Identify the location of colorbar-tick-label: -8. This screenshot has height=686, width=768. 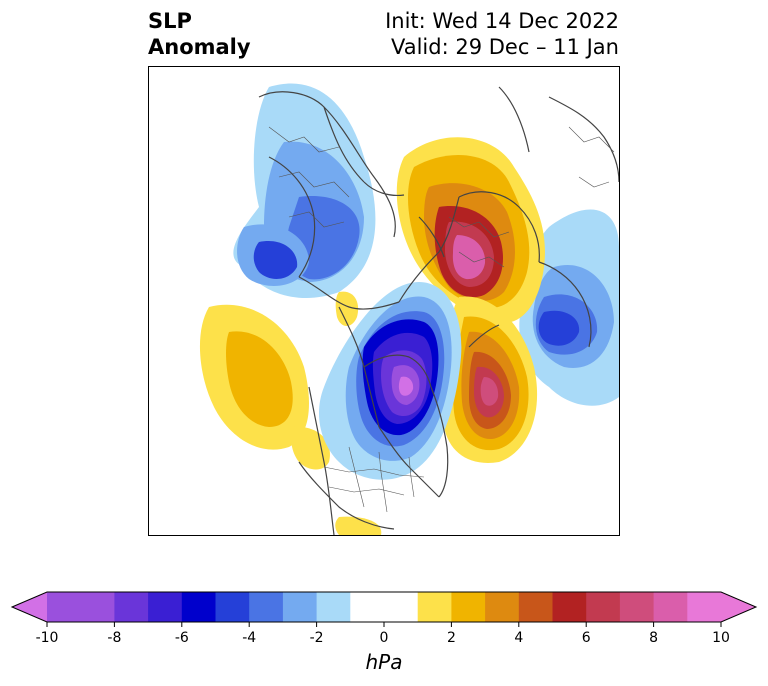
(114, 638).